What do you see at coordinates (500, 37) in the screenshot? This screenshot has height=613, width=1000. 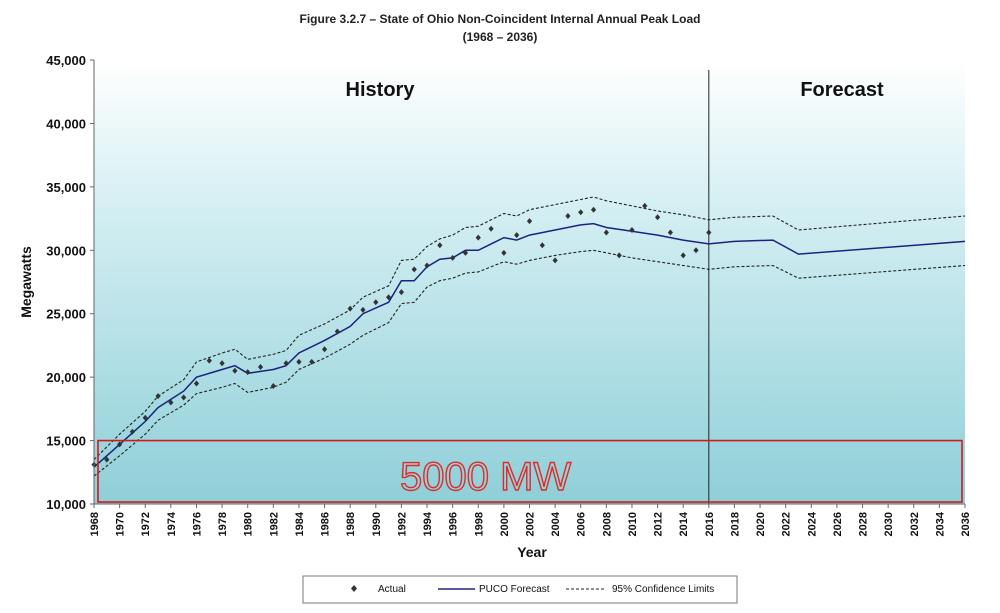 I see `chart-subtitle: (1968 – 2036)` at bounding box center [500, 37].